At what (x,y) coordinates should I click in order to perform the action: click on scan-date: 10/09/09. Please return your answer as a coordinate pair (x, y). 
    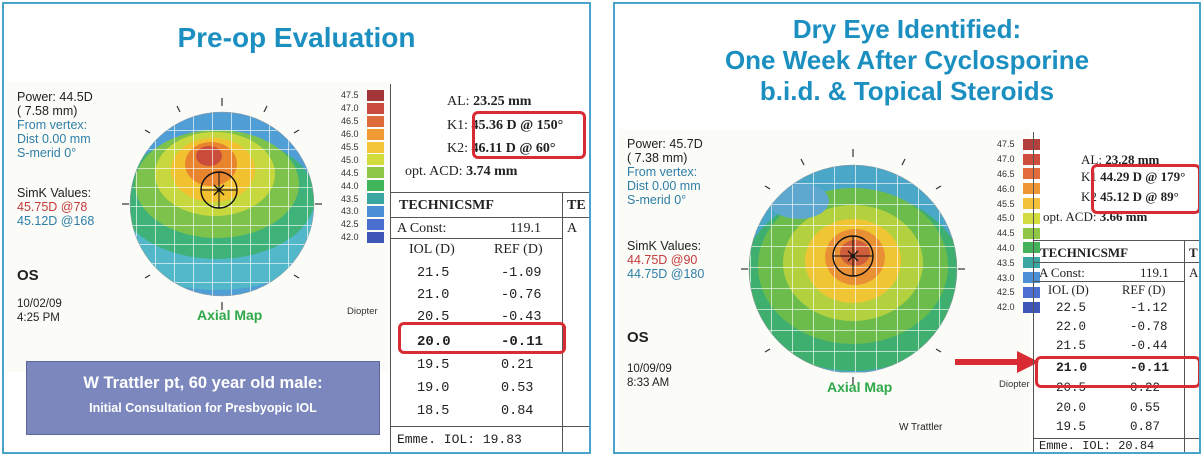
    Looking at the image, I should click on (649, 369).